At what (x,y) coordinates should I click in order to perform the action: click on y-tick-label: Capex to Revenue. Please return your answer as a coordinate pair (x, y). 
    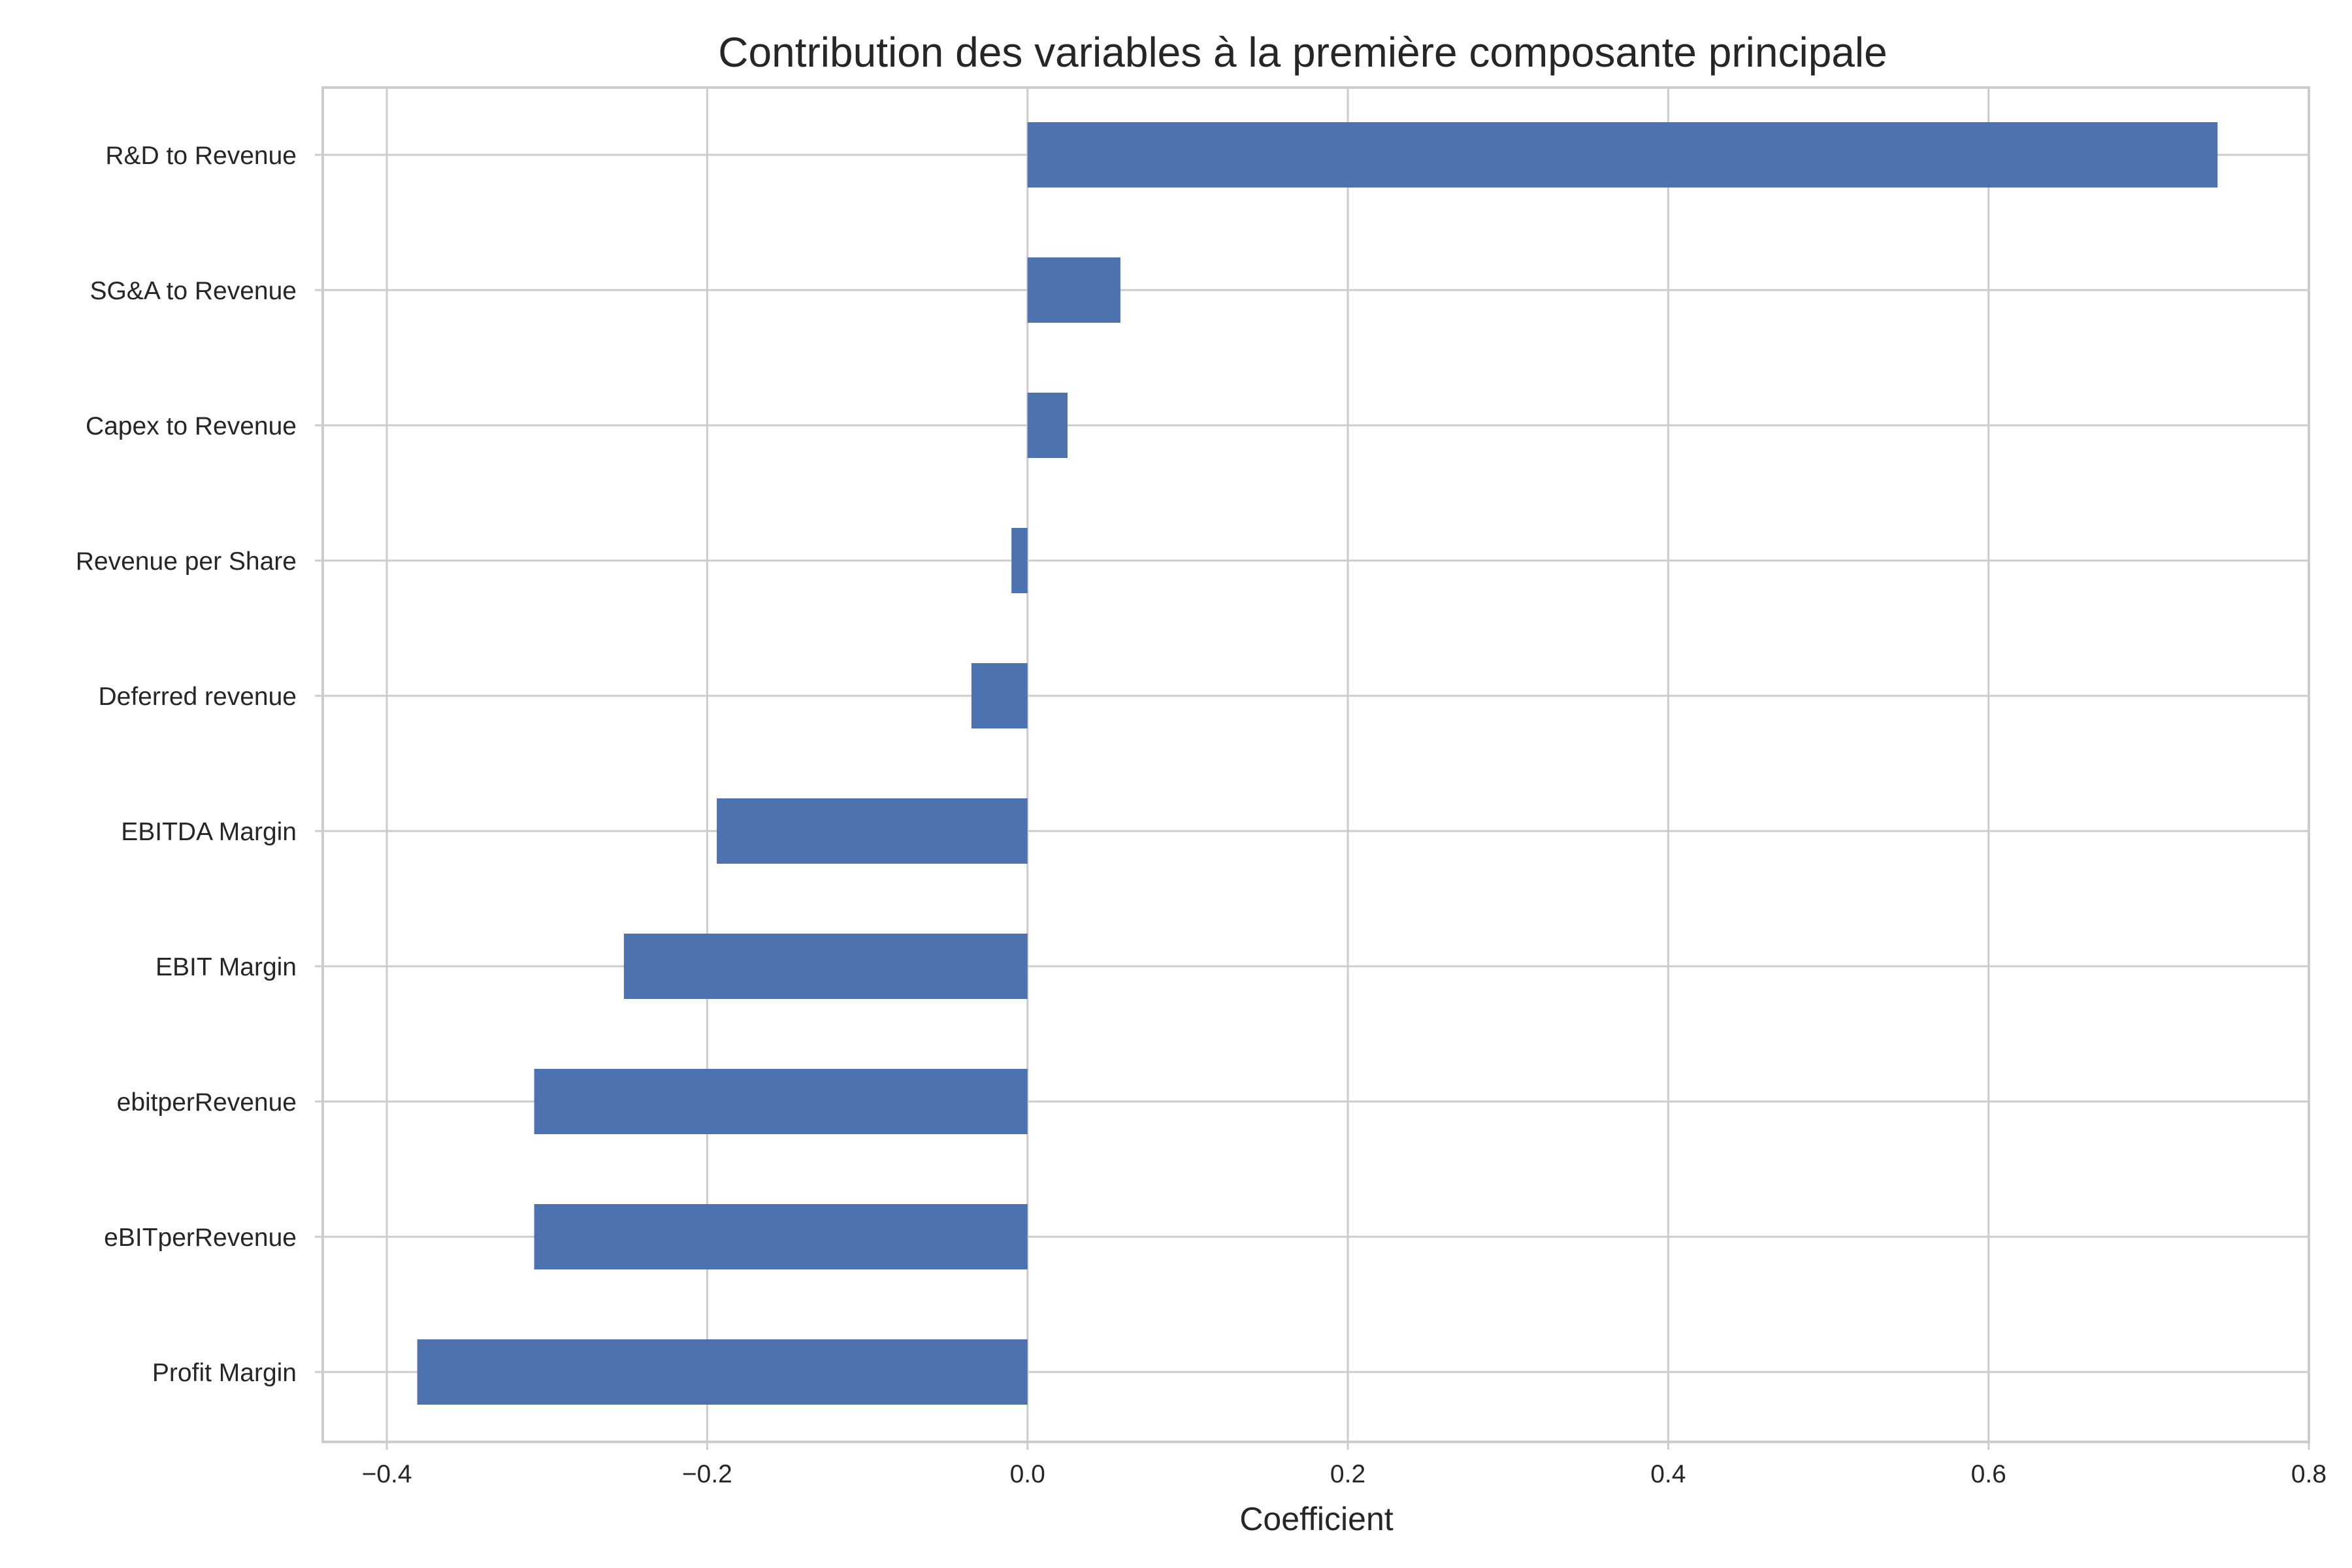
    Looking at the image, I should click on (191, 426).